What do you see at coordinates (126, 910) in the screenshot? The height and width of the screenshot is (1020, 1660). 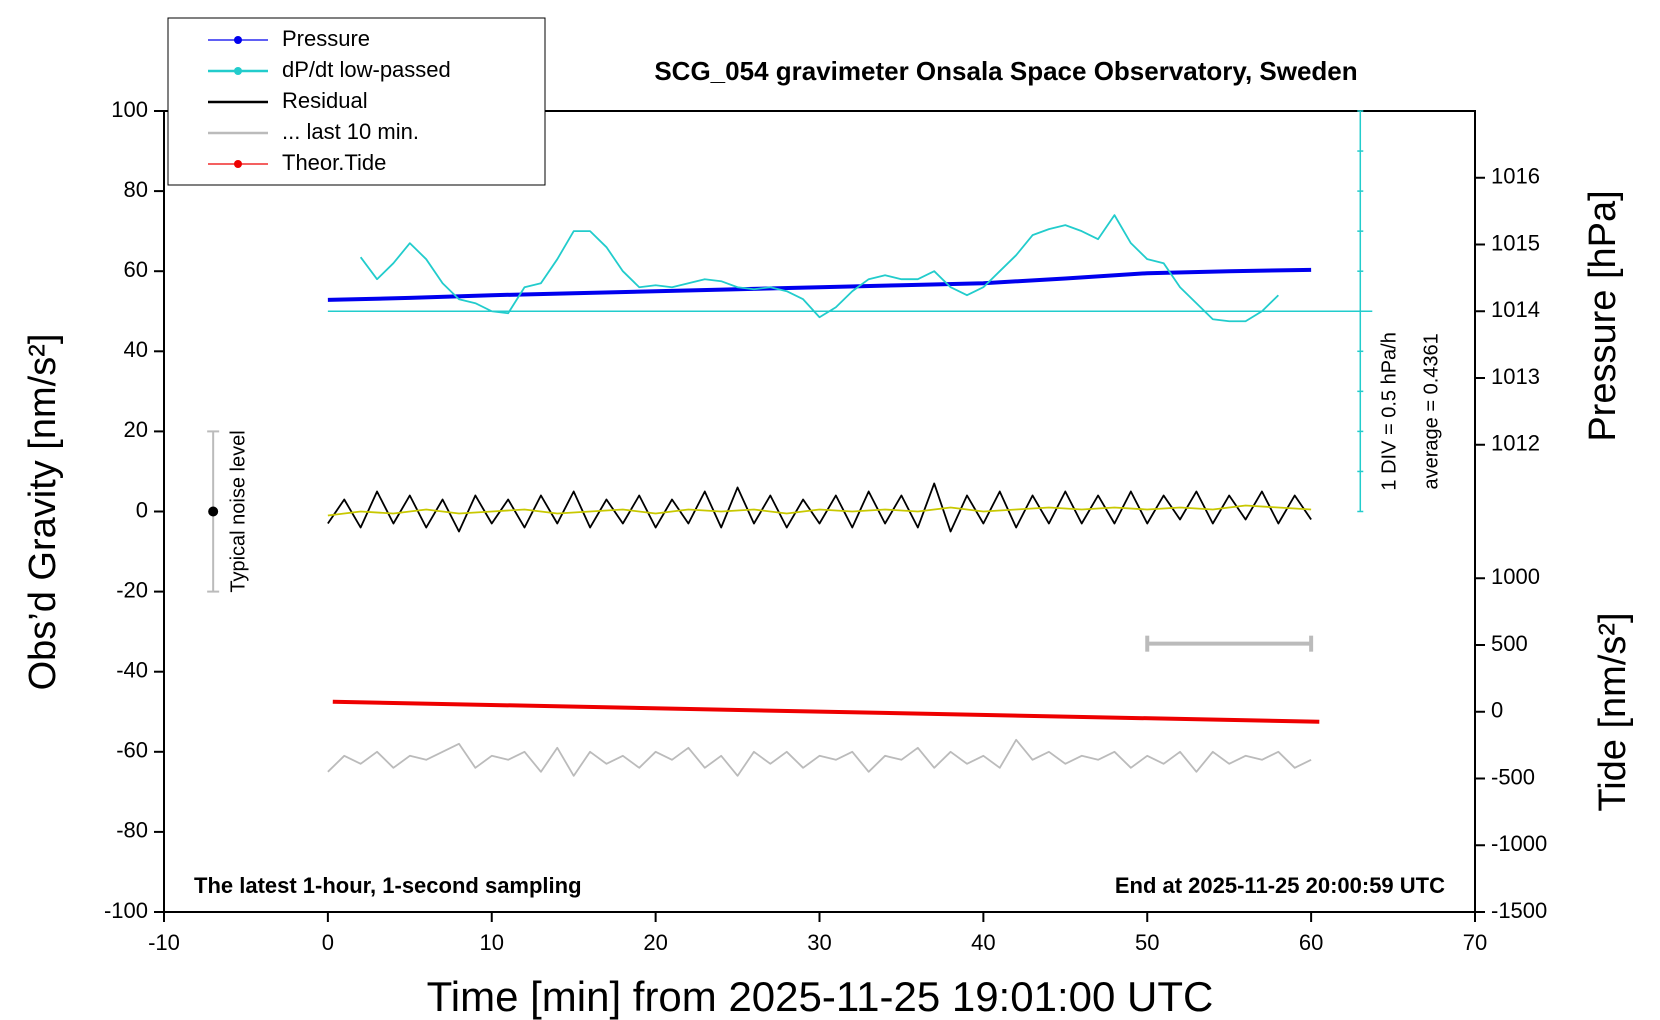 I see `y-tick-label: -100` at bounding box center [126, 910].